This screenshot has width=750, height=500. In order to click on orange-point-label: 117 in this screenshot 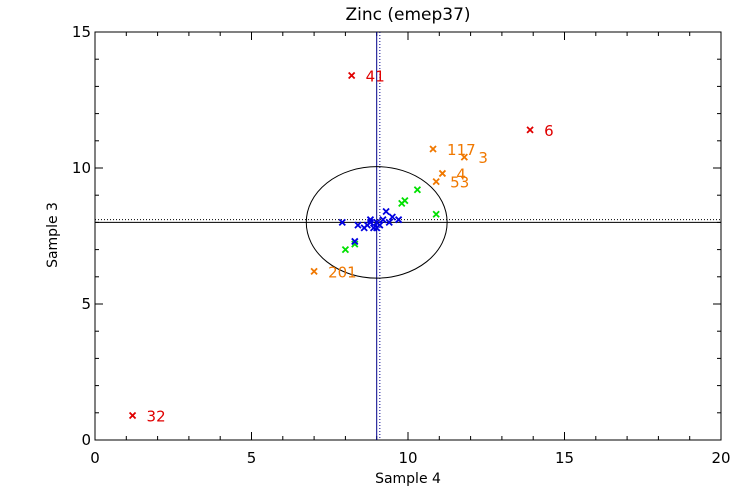, I will do `click(461, 150)`.